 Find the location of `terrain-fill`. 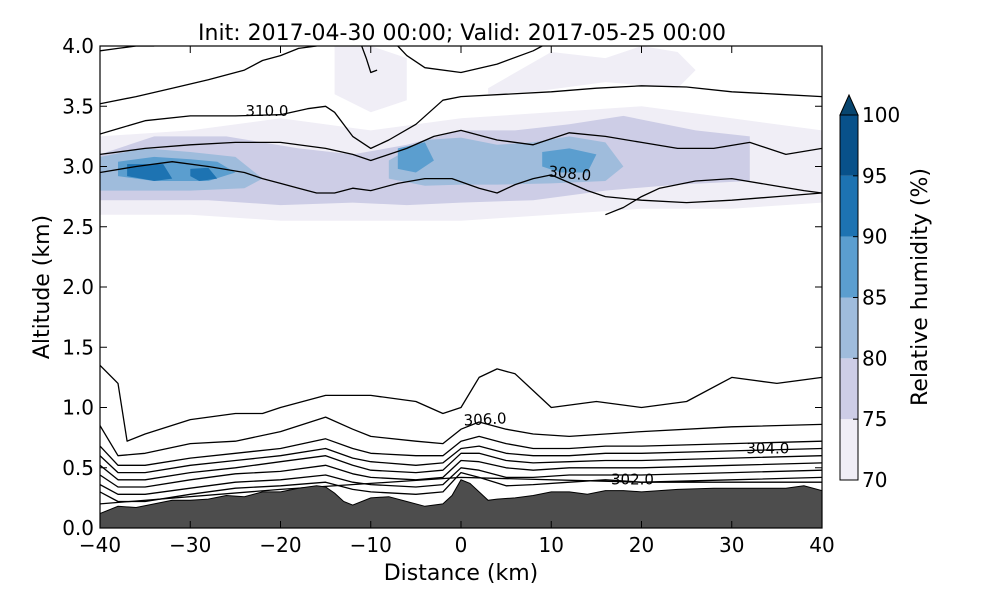

terrain-fill is located at coordinates (461, 503).